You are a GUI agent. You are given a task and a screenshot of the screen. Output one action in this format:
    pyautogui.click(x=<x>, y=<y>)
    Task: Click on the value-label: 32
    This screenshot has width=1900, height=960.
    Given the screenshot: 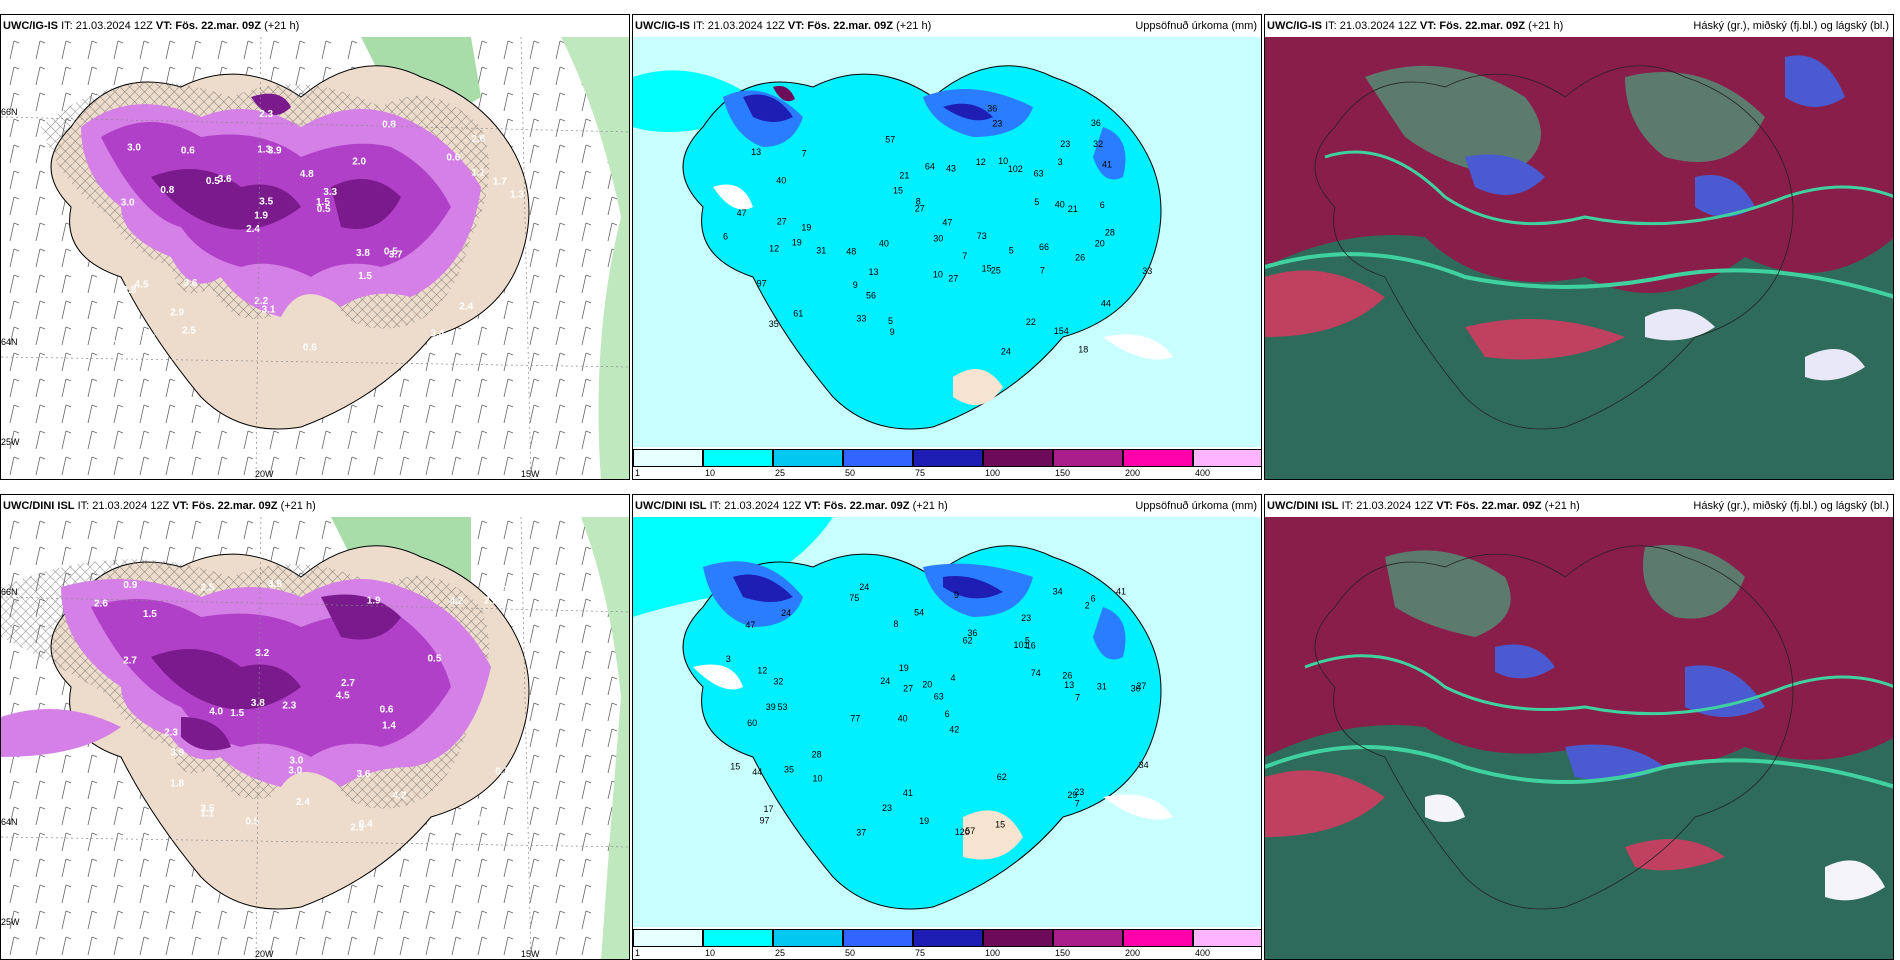 What is the action you would take?
    pyautogui.click(x=778, y=682)
    